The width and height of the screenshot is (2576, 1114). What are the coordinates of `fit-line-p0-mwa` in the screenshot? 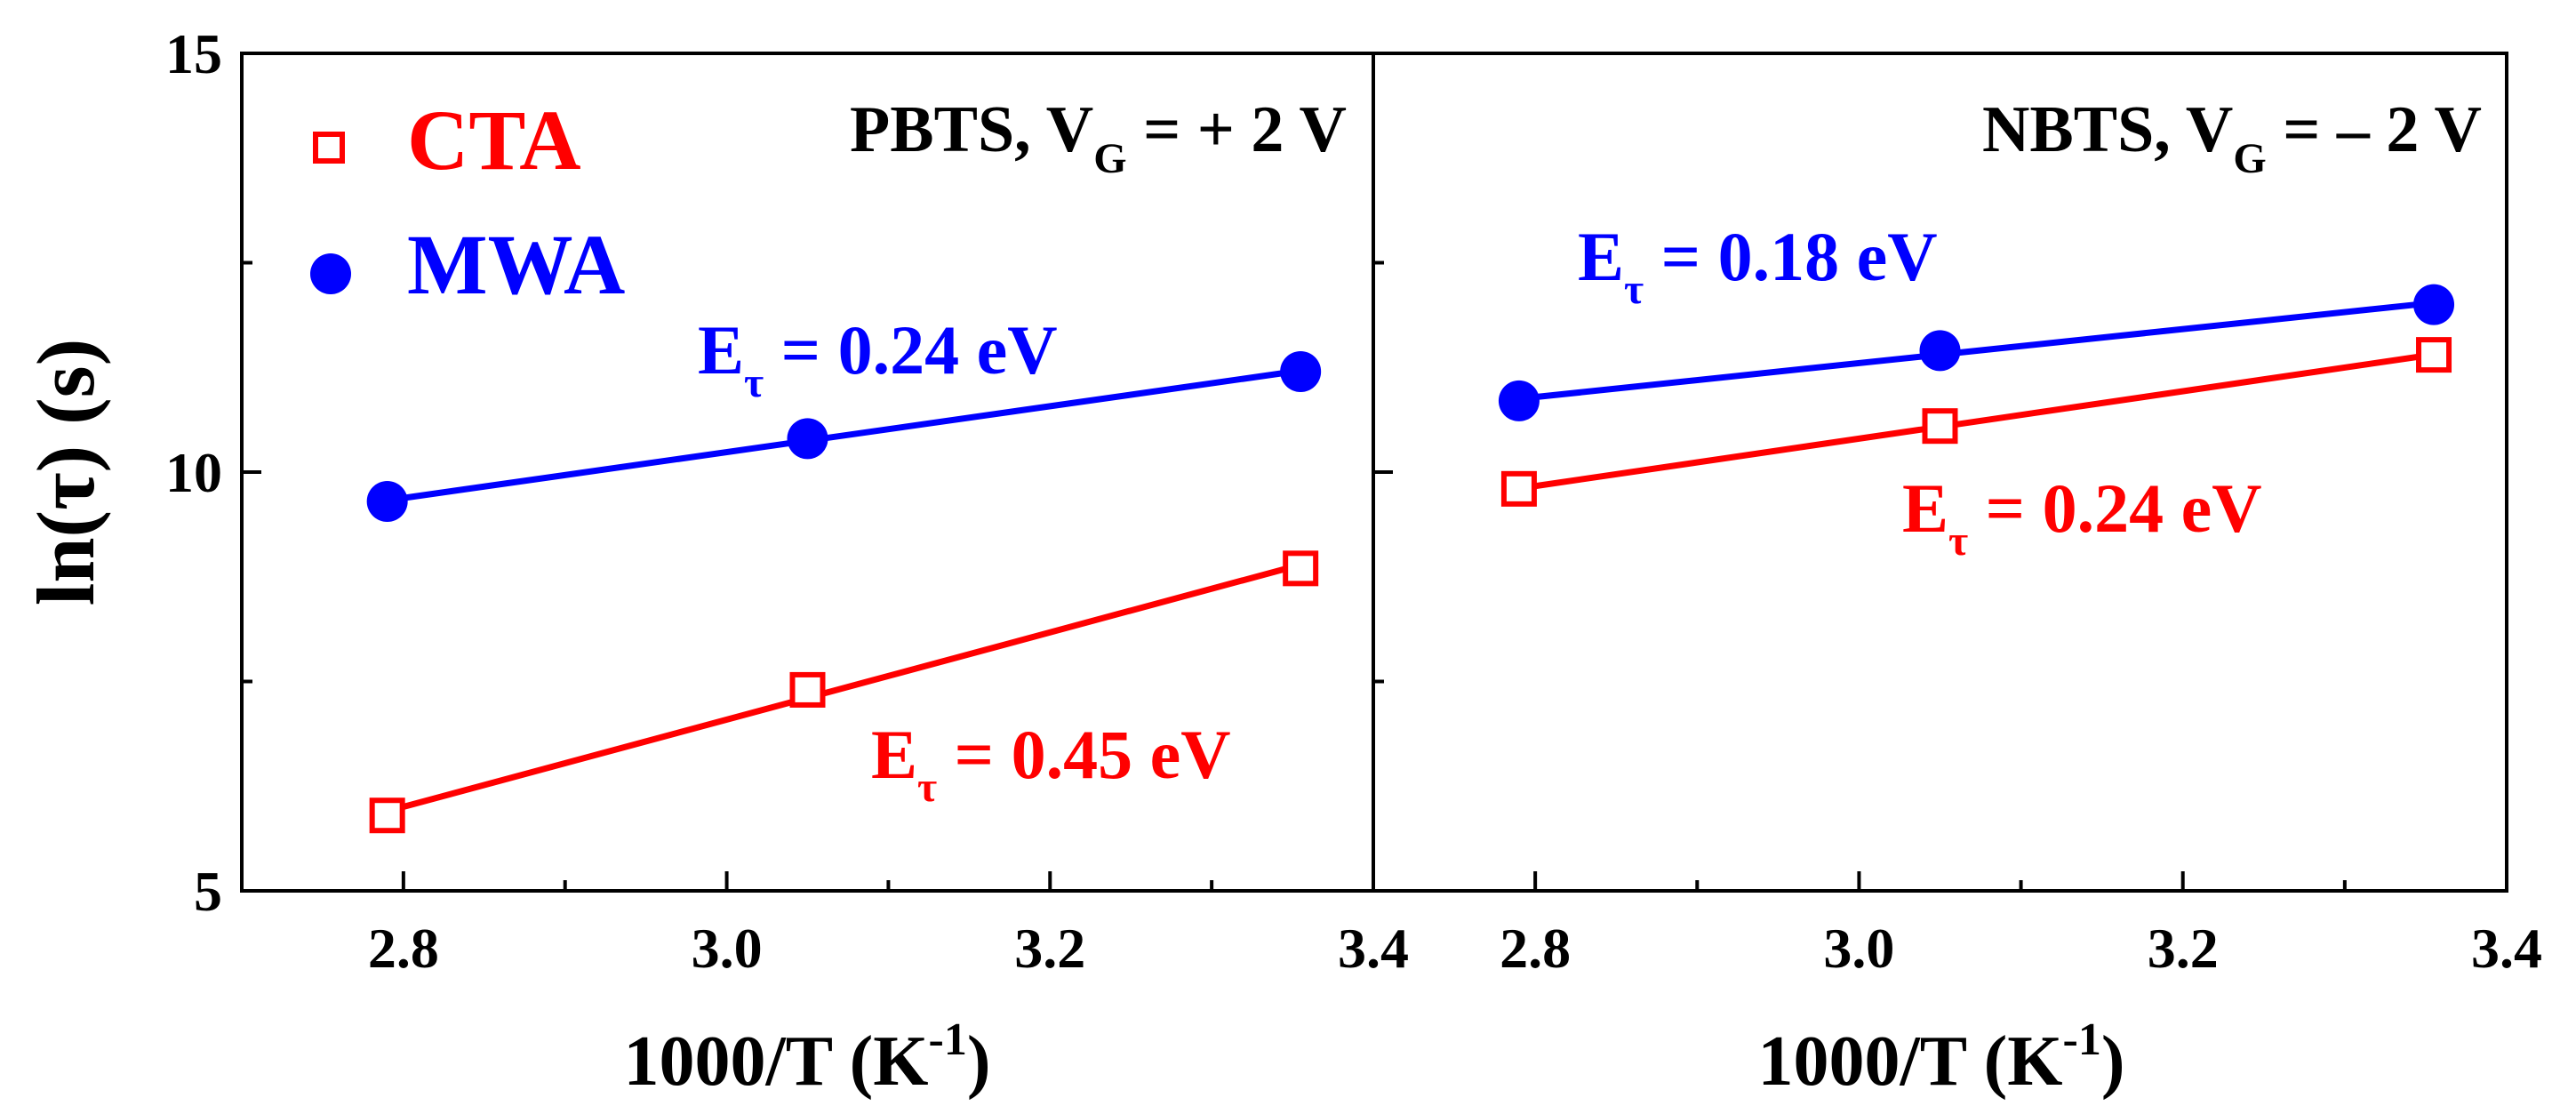 It's located at (844, 435).